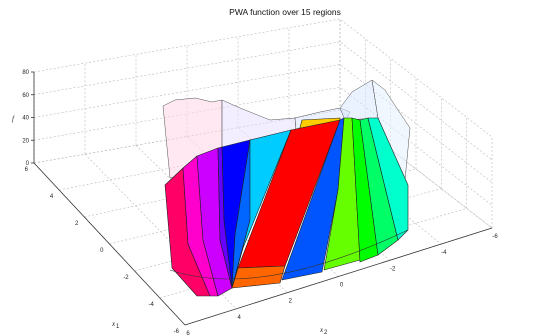 This screenshot has width=557, height=336. Describe the element at coordinates (113, 324) in the screenshot. I see `x1-axis-label: x` at that location.